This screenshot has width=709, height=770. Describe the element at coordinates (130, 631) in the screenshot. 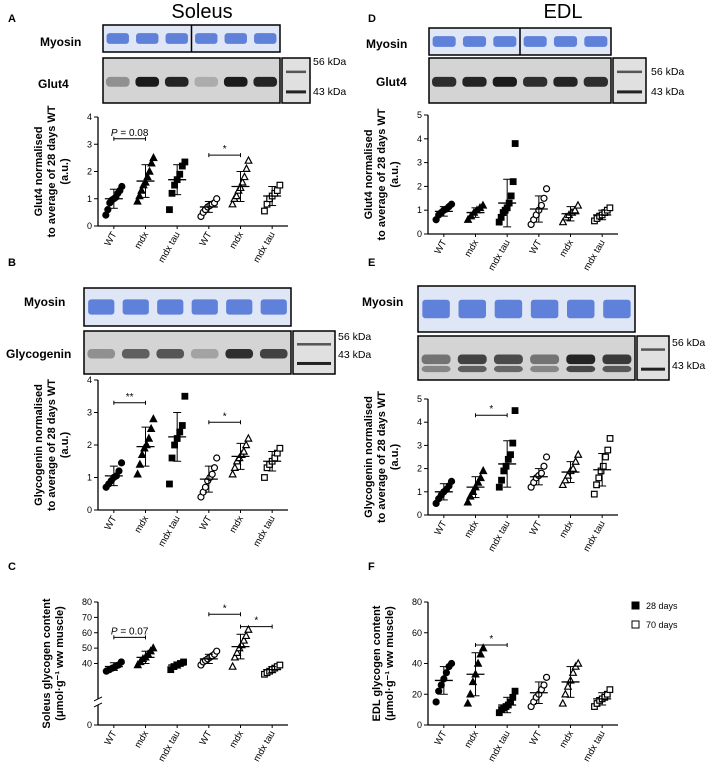

I see `significance-label: P = 0.07` at that location.